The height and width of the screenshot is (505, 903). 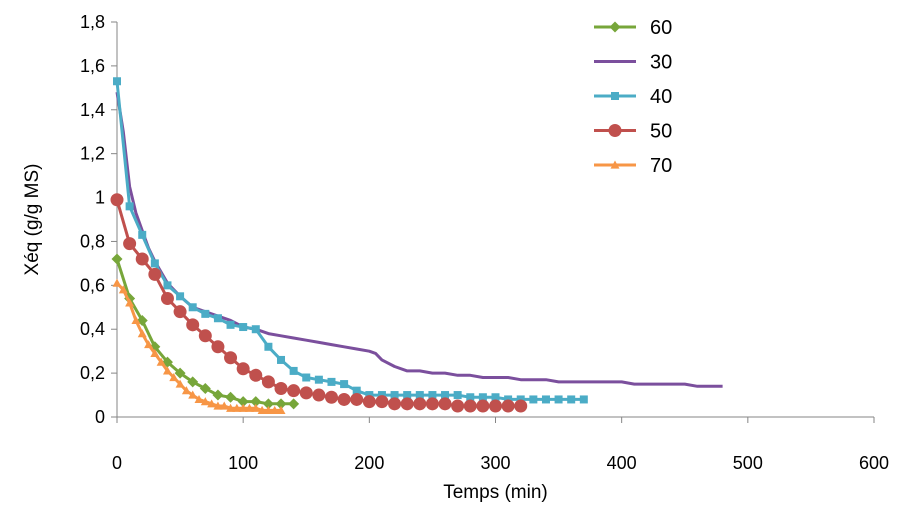 What do you see at coordinates (661, 132) in the screenshot?
I see `legend-label: 50` at bounding box center [661, 132].